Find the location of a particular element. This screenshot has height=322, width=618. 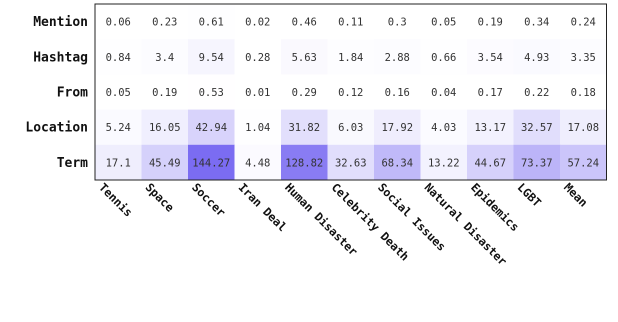

cell-value-label: 31.82 is located at coordinates (304, 128).